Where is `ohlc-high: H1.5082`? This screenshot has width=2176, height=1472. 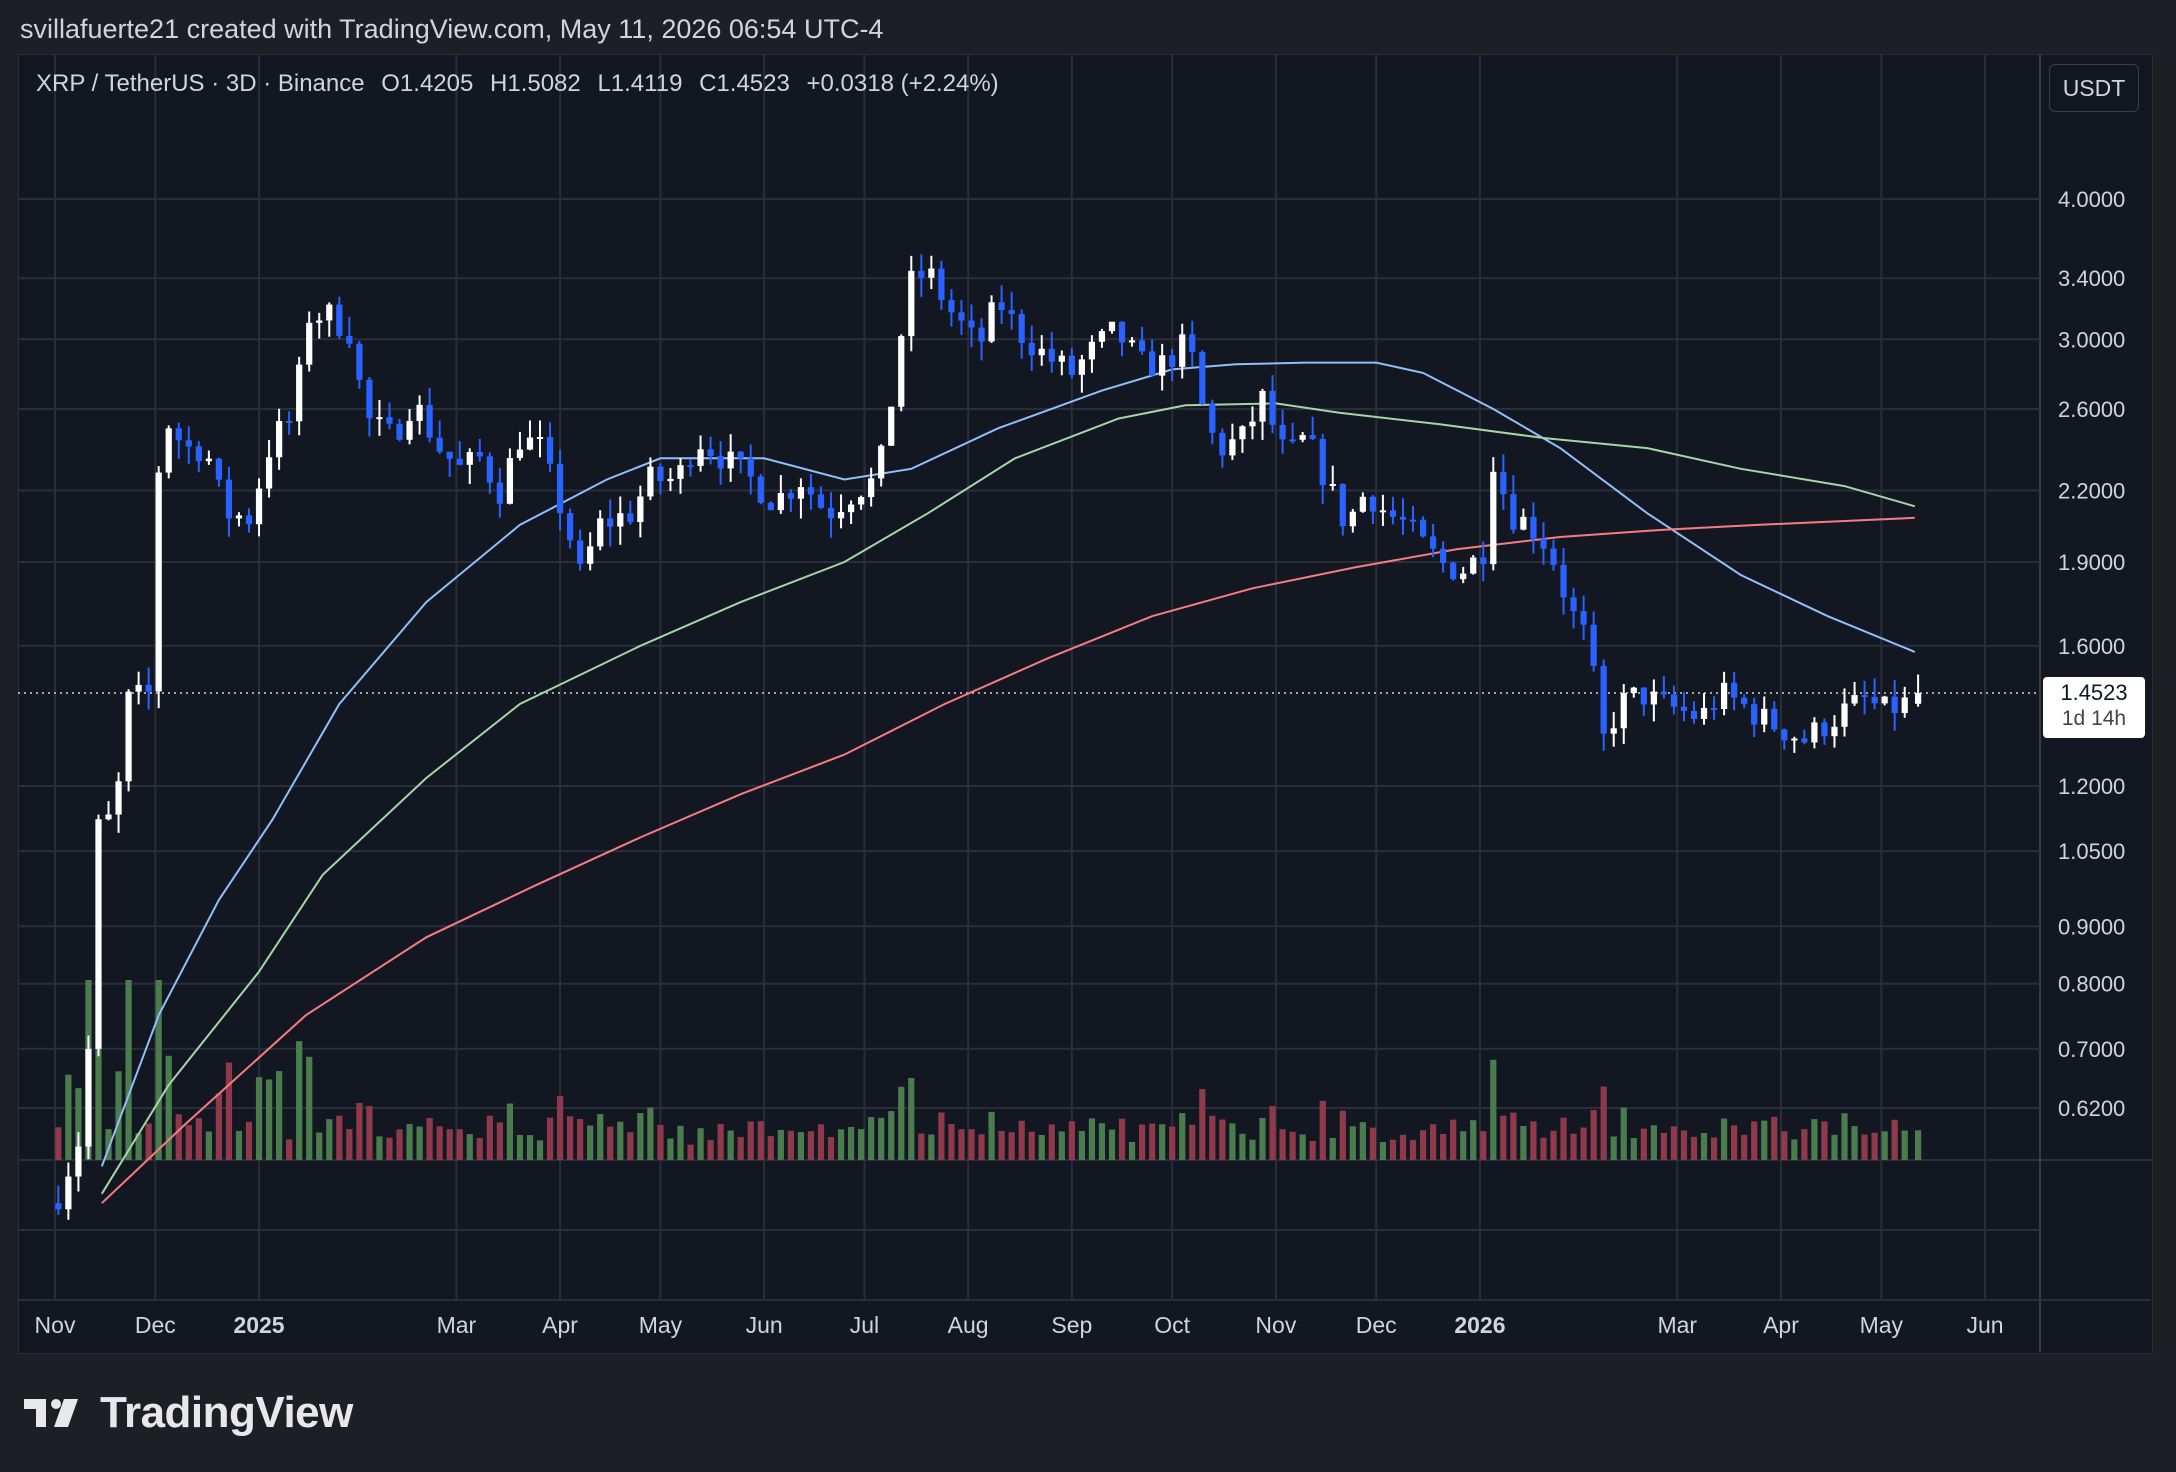 ohlc-high: H1.5082 is located at coordinates (535, 83).